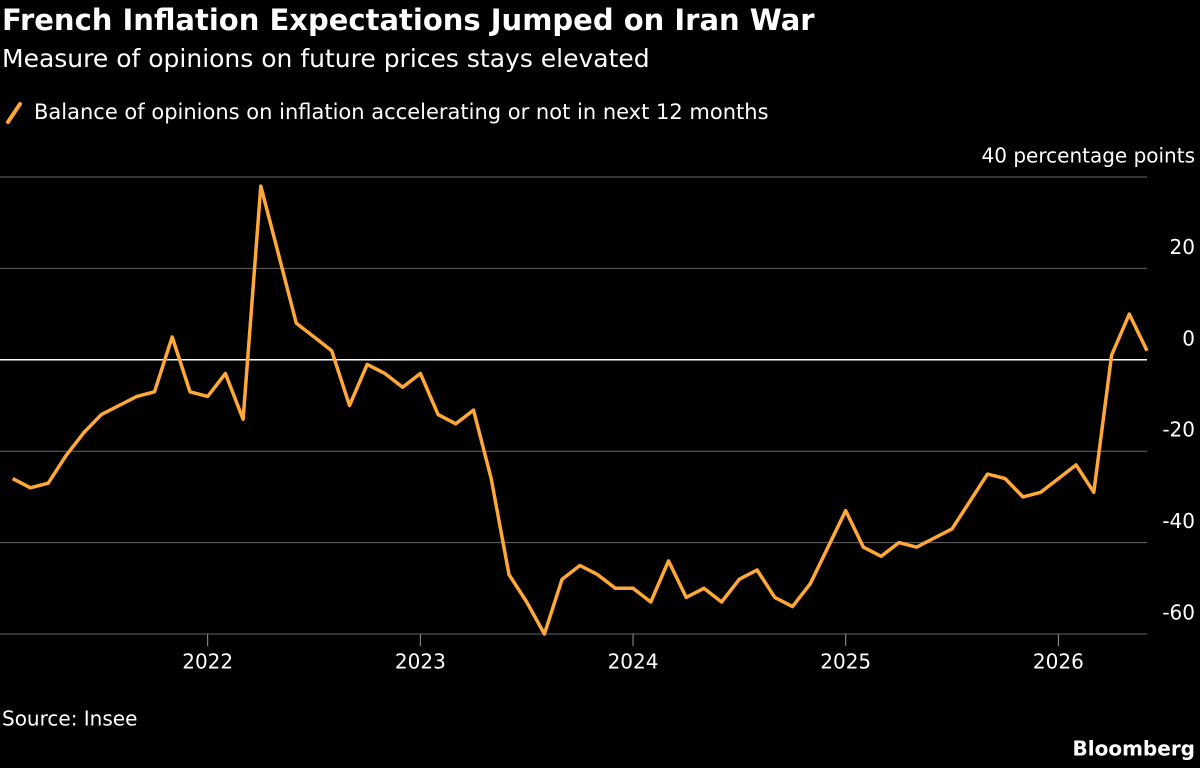 The image size is (1200, 768). What do you see at coordinates (1134, 749) in the screenshot?
I see `brand: Bloomberg` at bounding box center [1134, 749].